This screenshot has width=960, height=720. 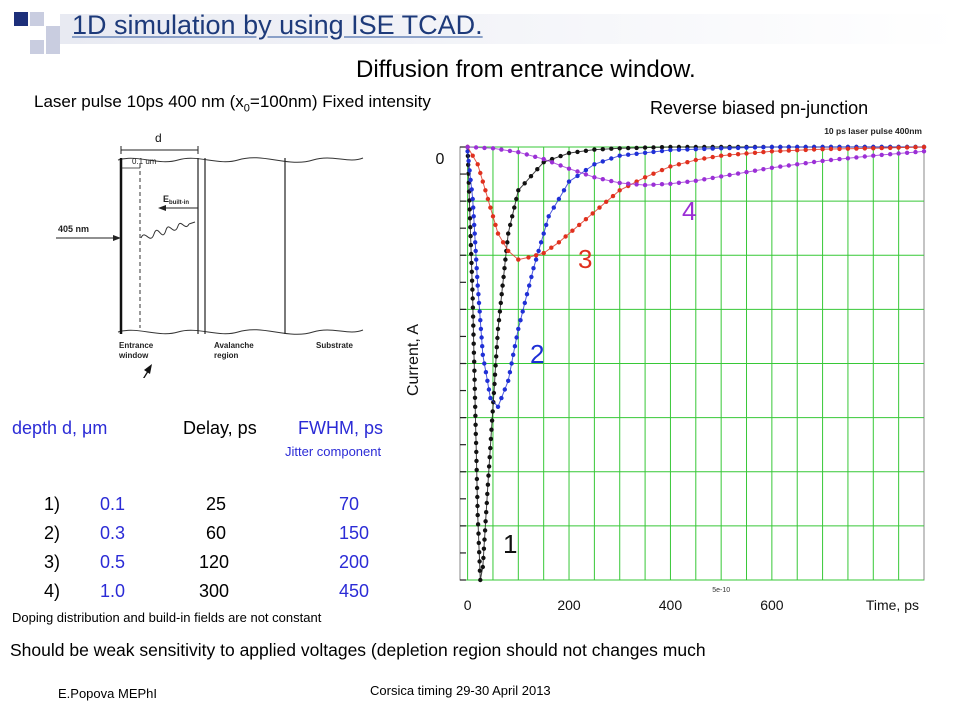 I want to click on series-3-line, so click(x=696, y=203).